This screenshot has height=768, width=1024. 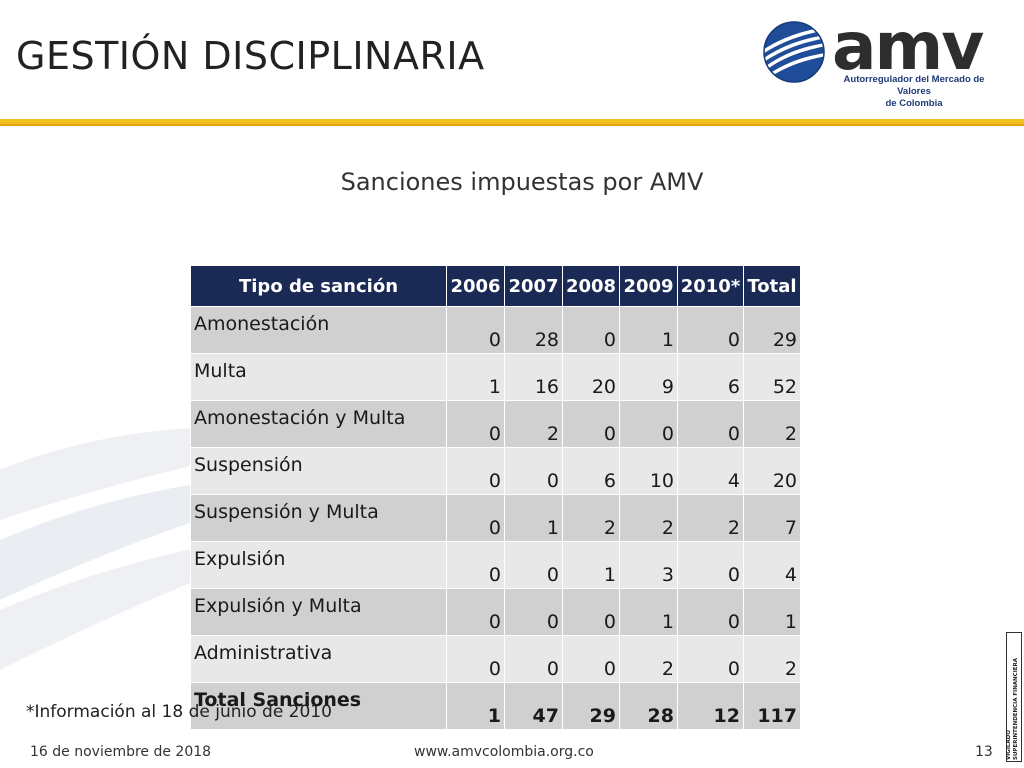 I want to click on logo-tagline-line1: Autorregulador del Mercado de Valores, so click(x=914, y=85).